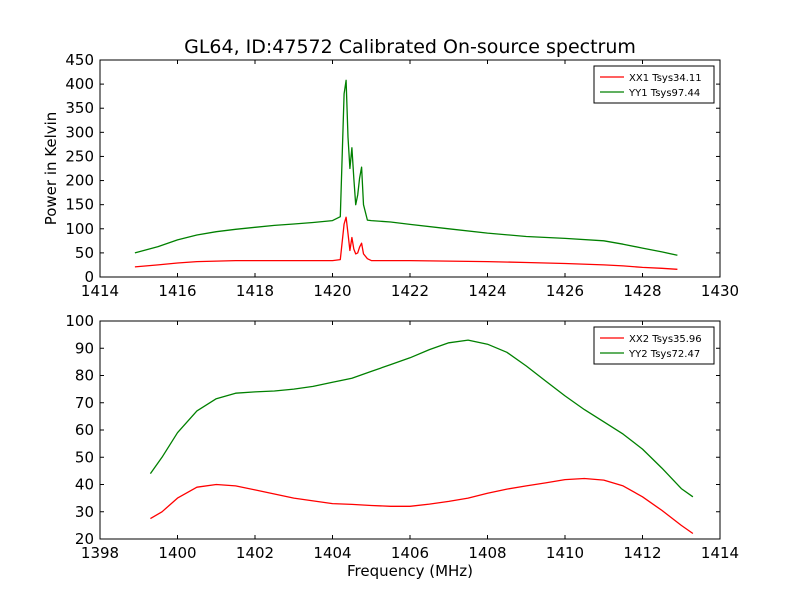  What do you see at coordinates (84, 485) in the screenshot?
I see `y-tick-label: 40` at bounding box center [84, 485].